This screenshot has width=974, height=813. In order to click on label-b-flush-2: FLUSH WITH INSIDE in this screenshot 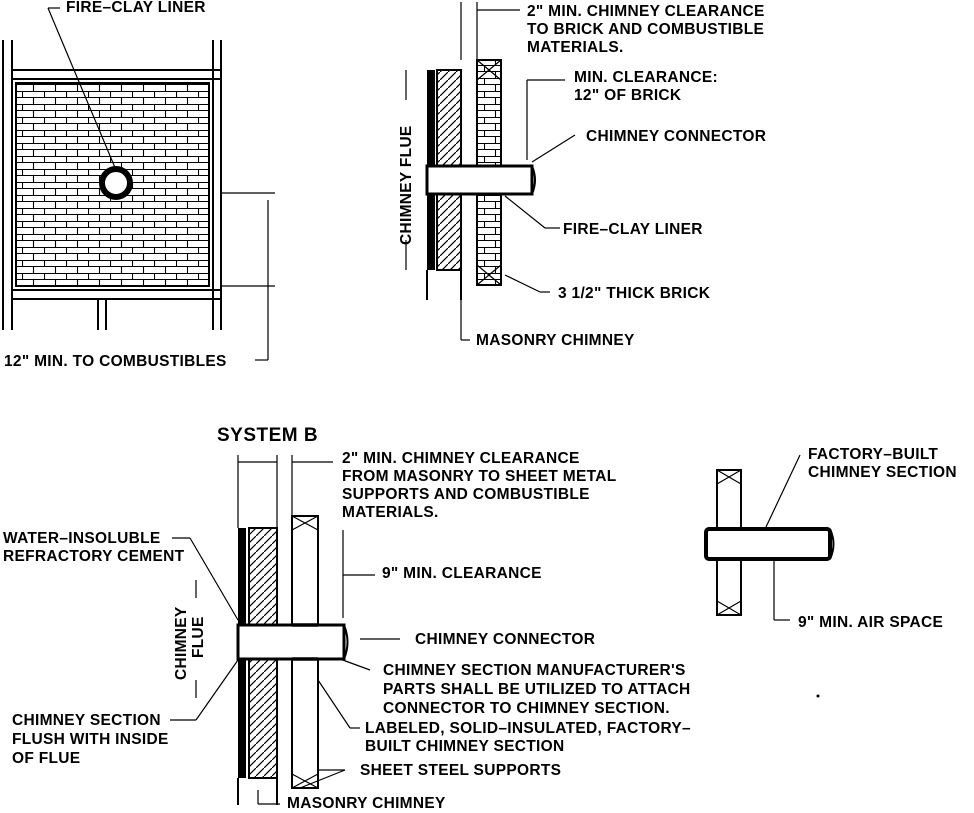, I will do `click(90, 739)`.